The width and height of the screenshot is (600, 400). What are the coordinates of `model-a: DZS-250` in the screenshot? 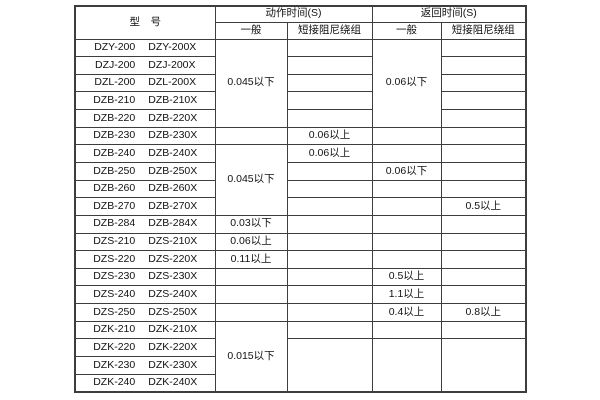 It's located at (114, 311).